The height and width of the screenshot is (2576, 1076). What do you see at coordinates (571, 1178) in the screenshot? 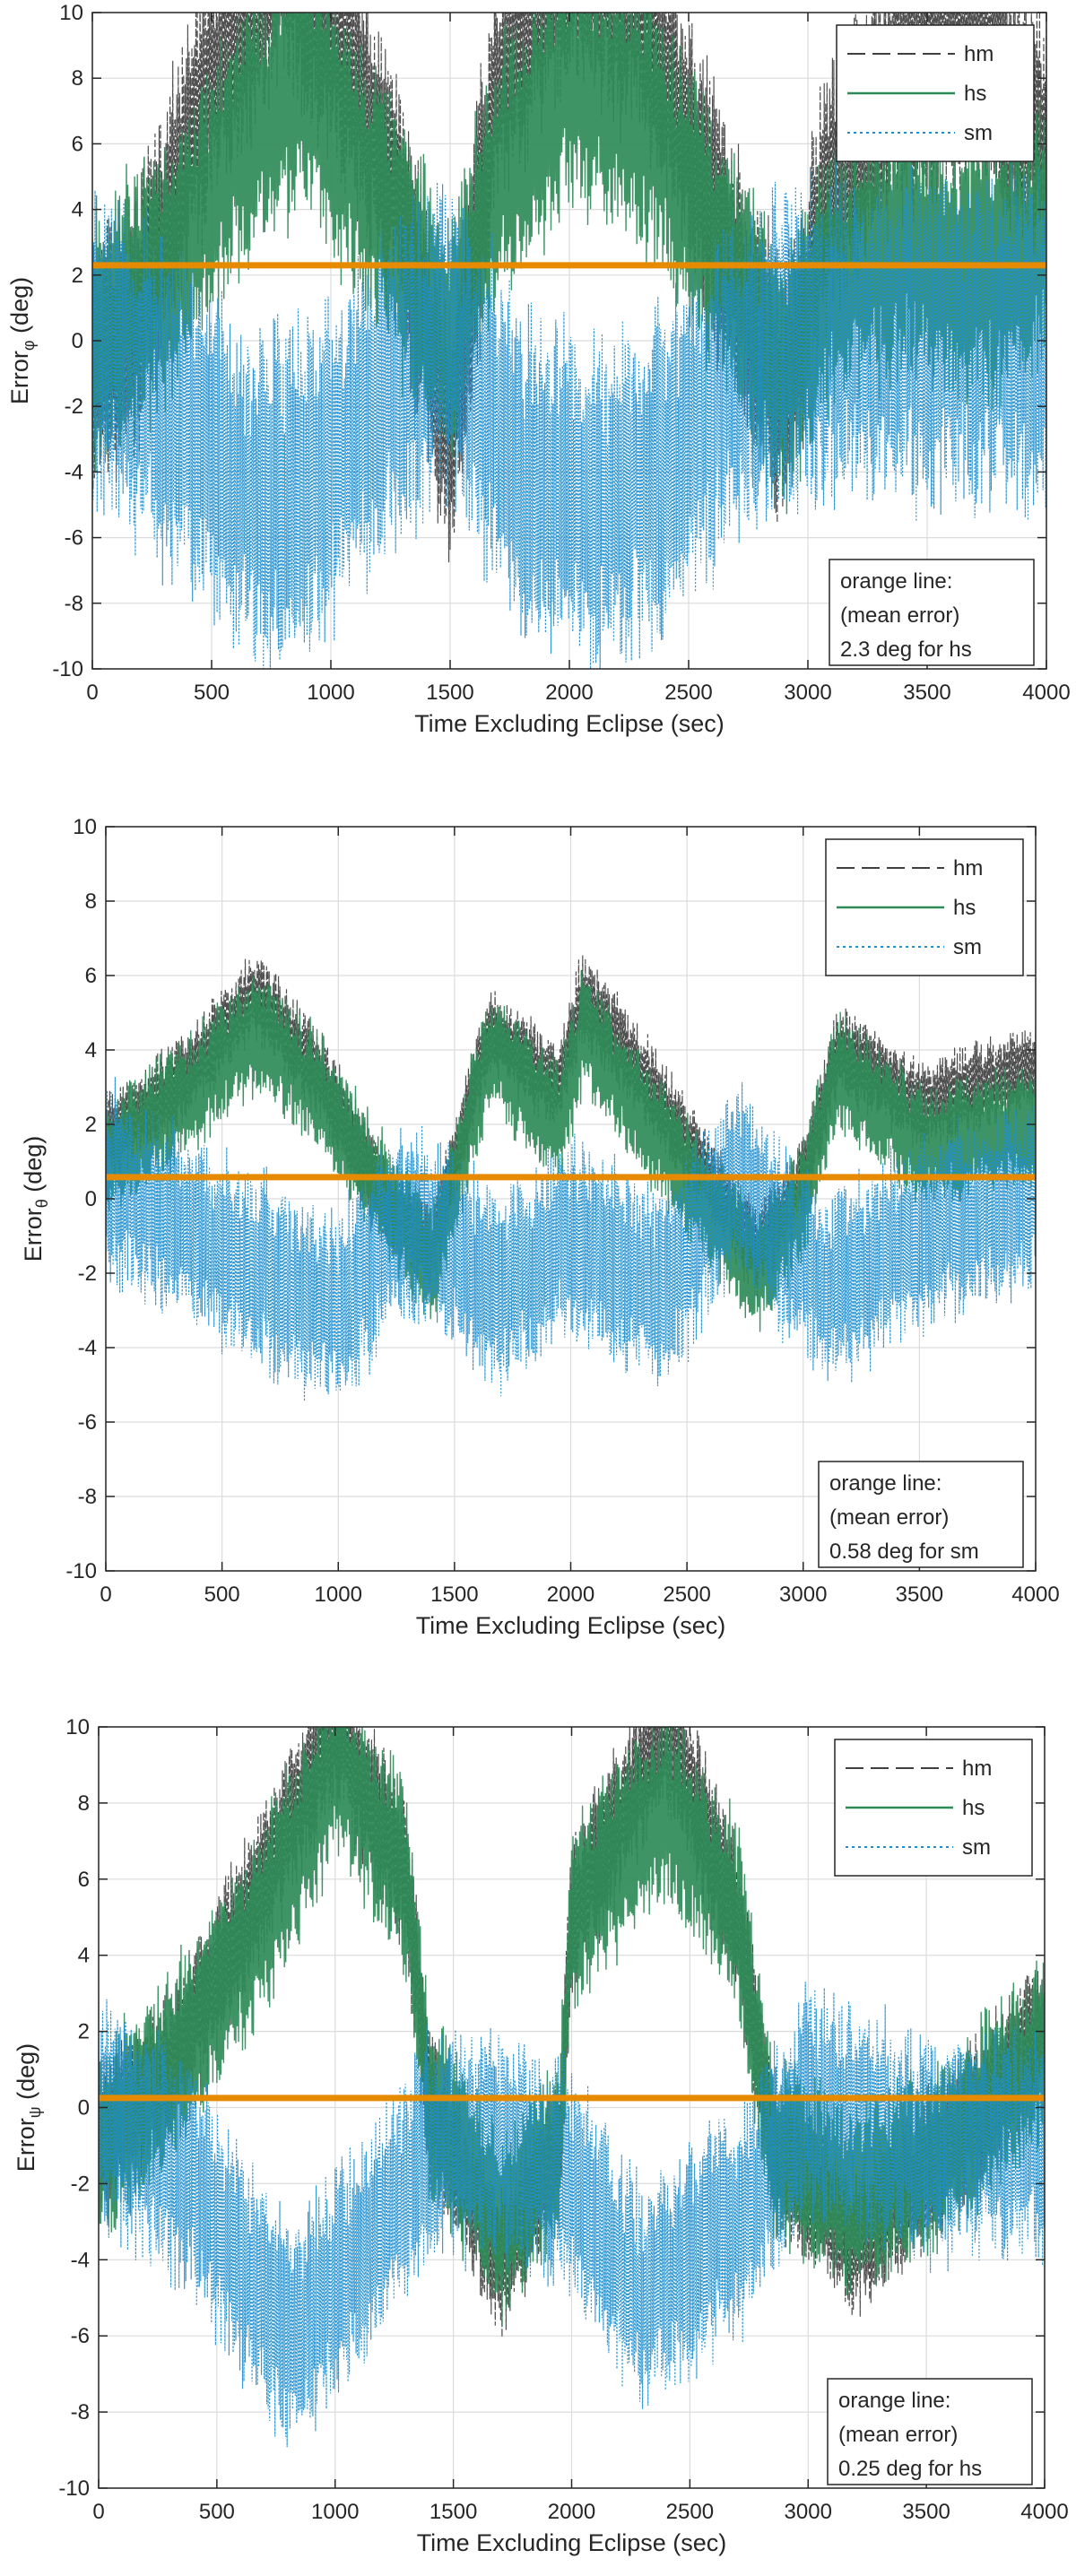
I see `series-group` at bounding box center [571, 1178].